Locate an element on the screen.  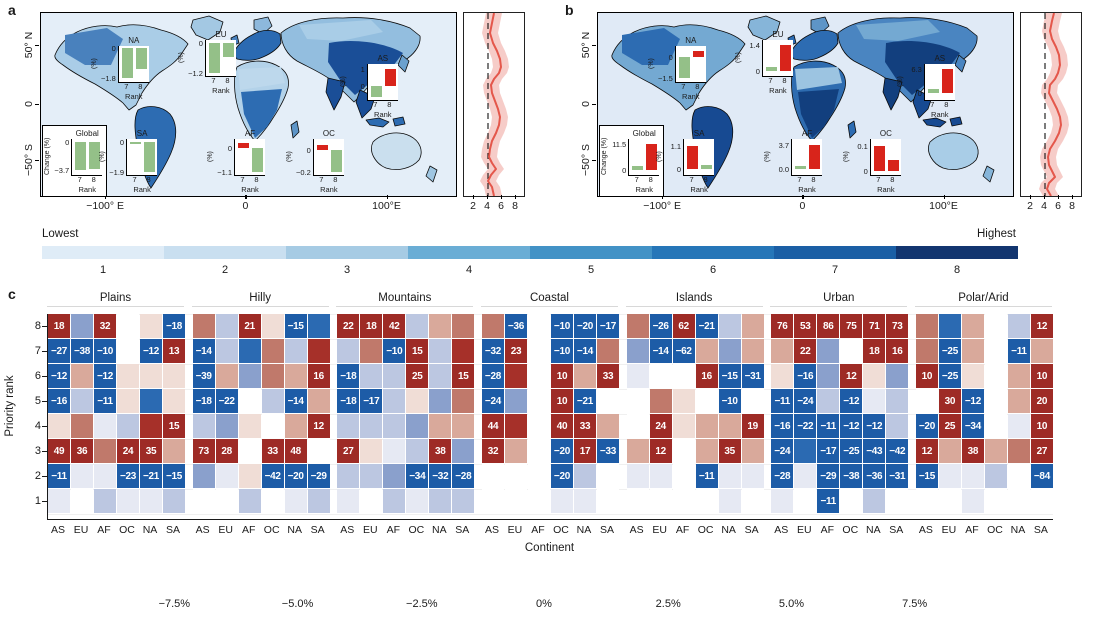
group-header-coastal: Coastal is located at coordinates (549, 299).